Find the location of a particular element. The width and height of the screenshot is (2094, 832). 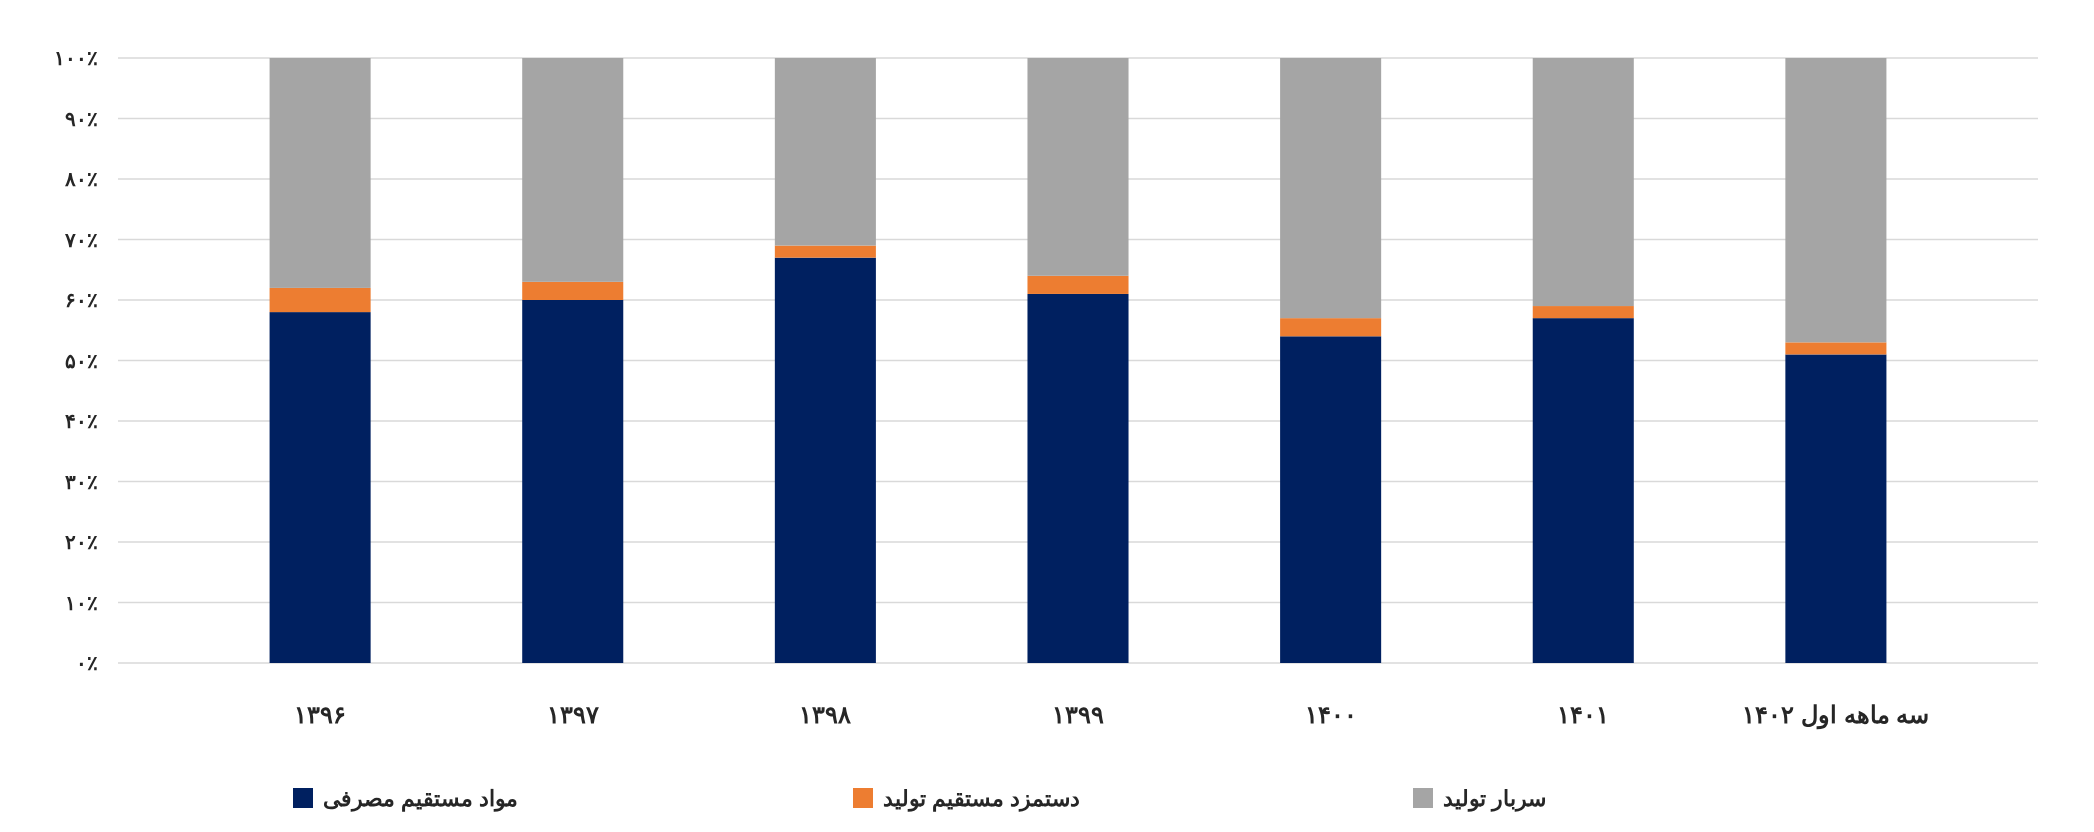

x-tick-label: ۱۳۹۶ is located at coordinates (320, 714).